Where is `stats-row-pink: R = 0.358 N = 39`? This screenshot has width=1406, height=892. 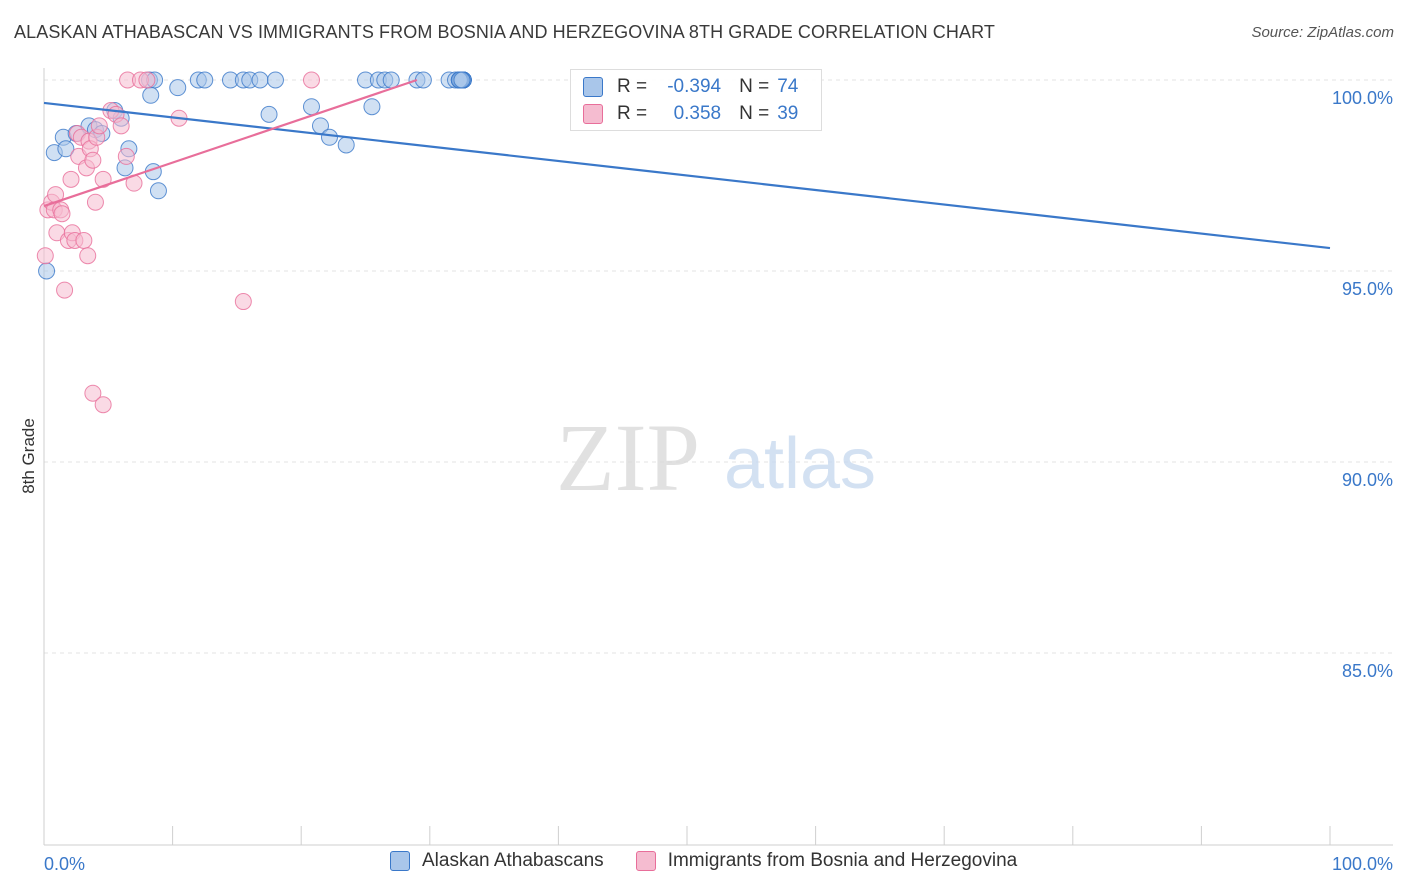 stats-row-pink: R = 0.358 N = 39 is located at coordinates (690, 114).